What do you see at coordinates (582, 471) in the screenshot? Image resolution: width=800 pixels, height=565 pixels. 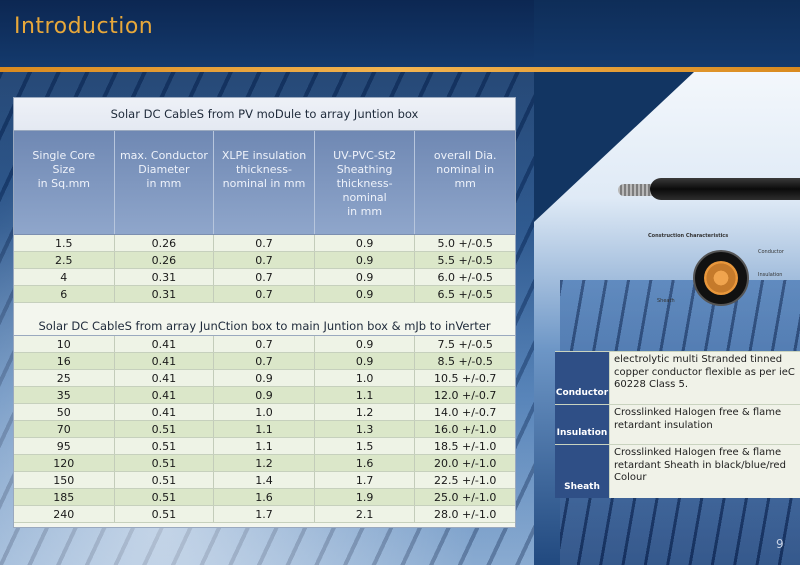 I see `construction-label: Sheath` at bounding box center [582, 471].